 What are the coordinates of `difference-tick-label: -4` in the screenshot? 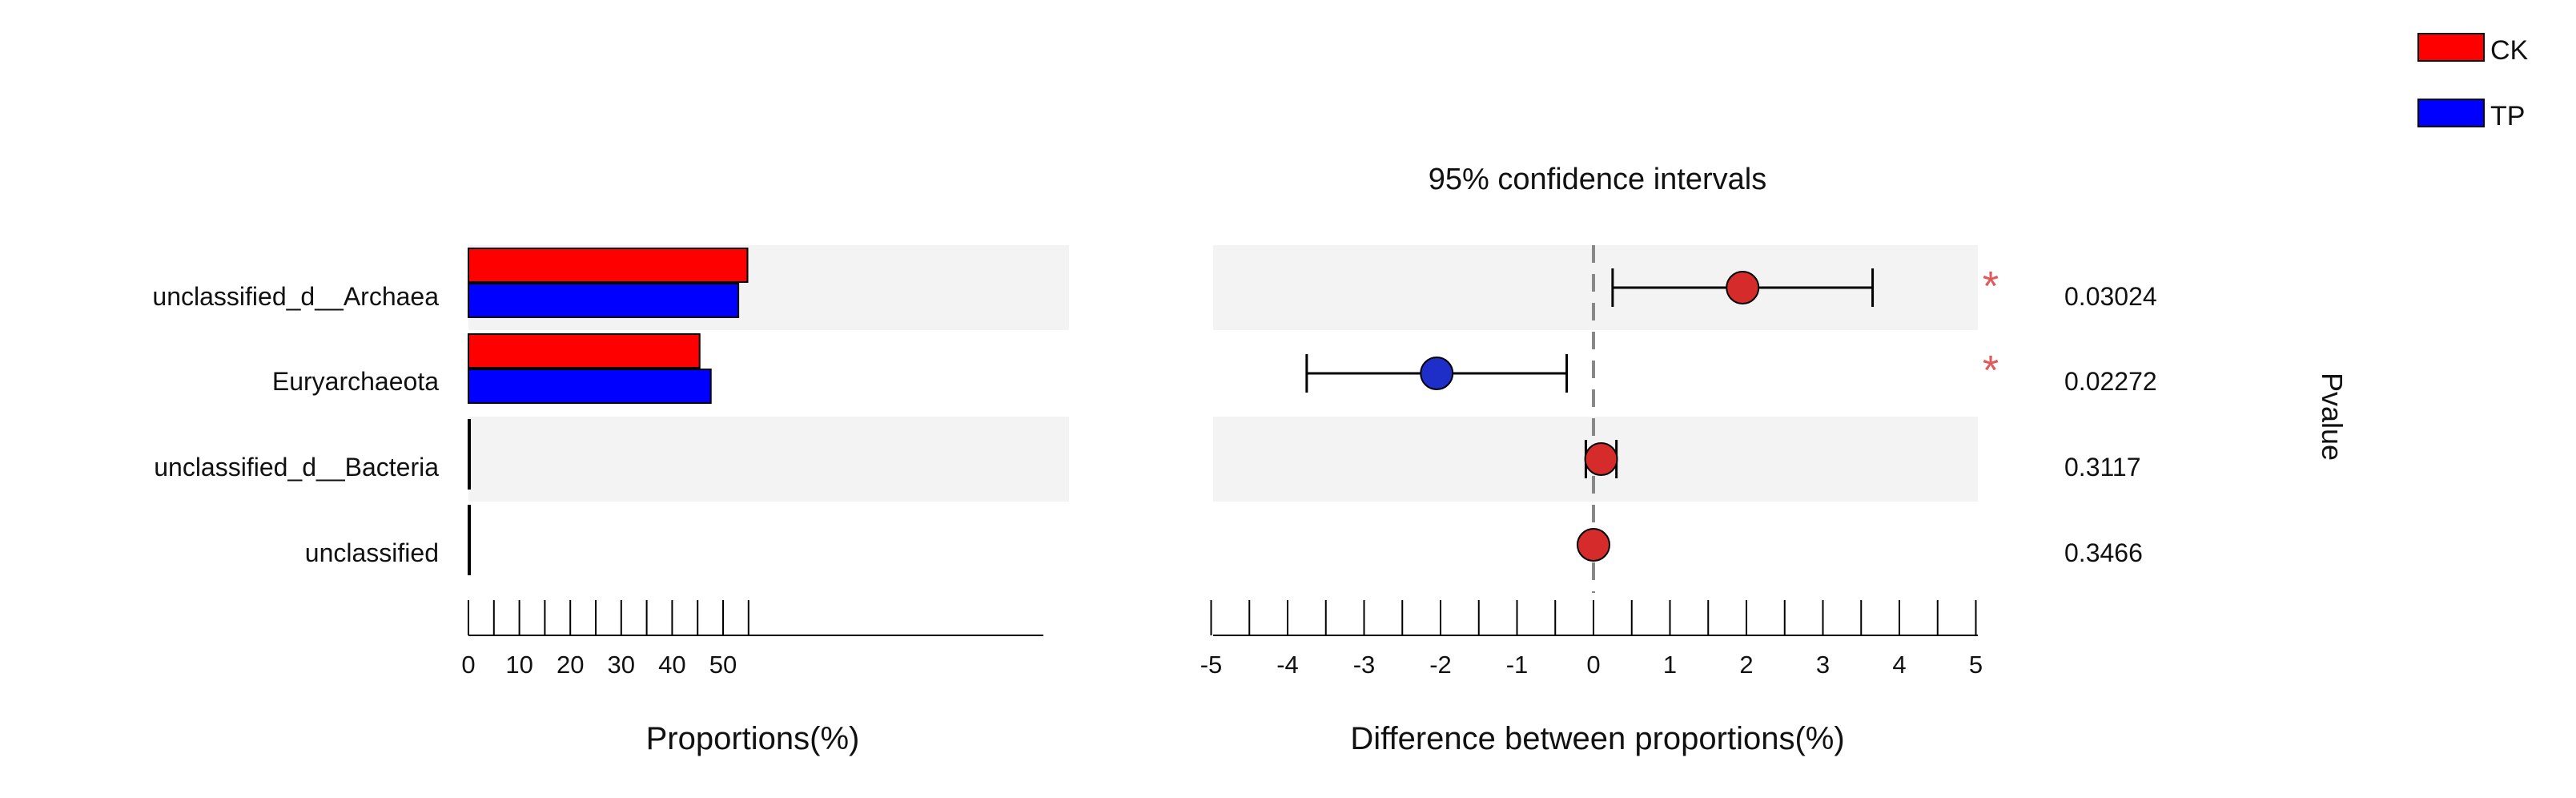 It's located at (1287, 665).